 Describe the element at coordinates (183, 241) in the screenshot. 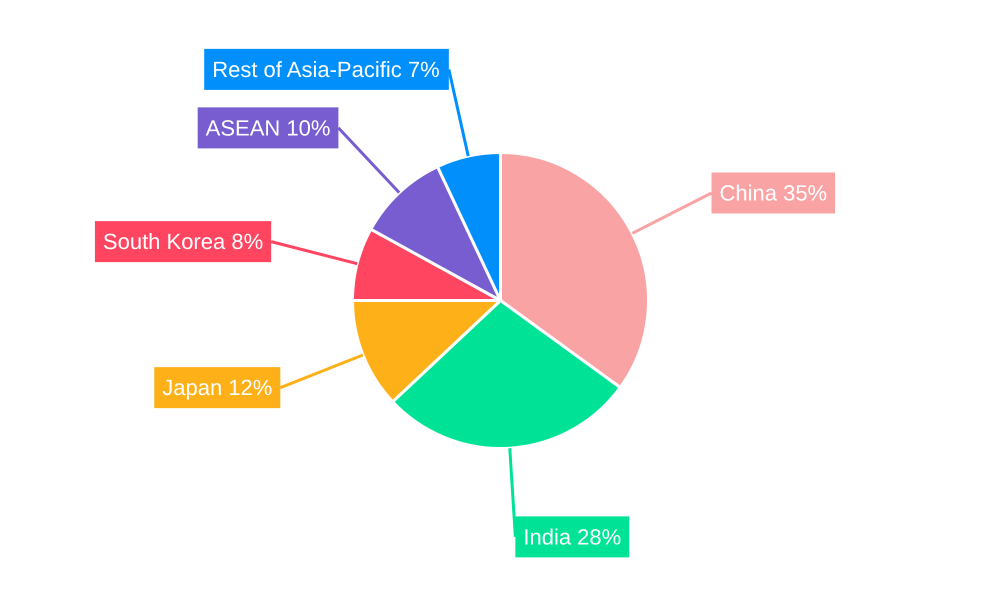

I see `slice-label: South Korea 8%` at that location.